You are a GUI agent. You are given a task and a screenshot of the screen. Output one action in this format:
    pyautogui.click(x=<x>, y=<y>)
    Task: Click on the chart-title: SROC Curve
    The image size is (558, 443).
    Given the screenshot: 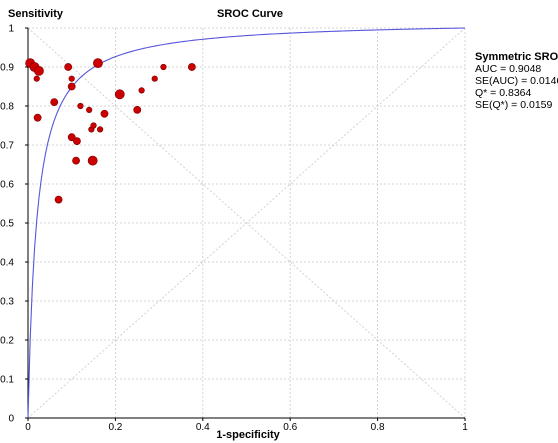 What is the action you would take?
    pyautogui.click(x=250, y=14)
    